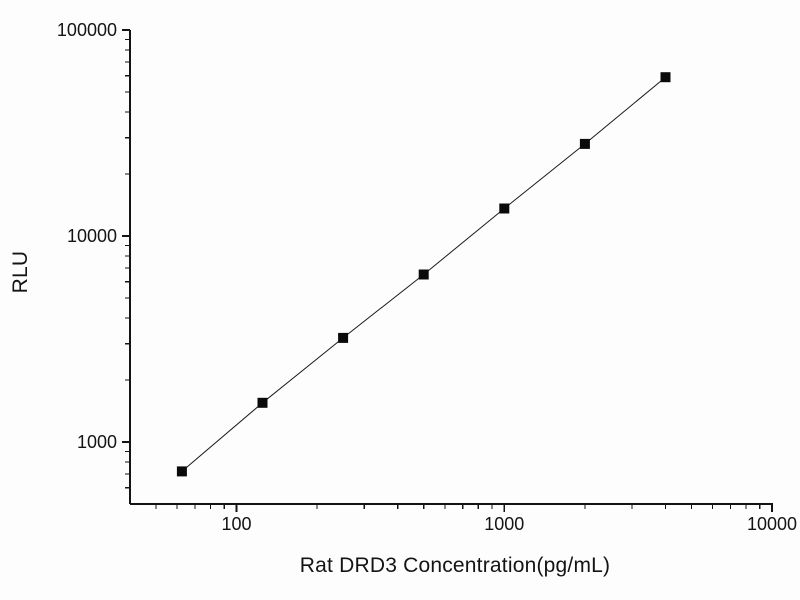 The height and width of the screenshot is (600, 800). I want to click on x-axis-title: Rat DRD3 Concentration(pg/mL), so click(455, 565).